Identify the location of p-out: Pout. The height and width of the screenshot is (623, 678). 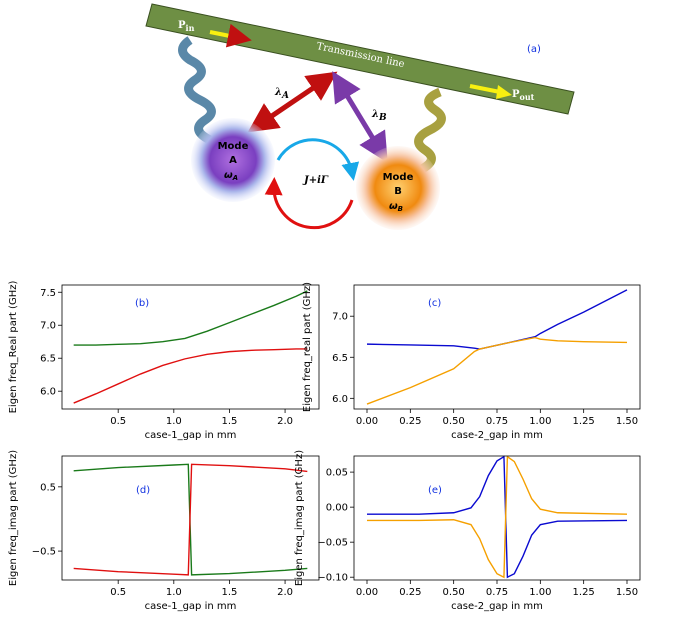
(523, 95).